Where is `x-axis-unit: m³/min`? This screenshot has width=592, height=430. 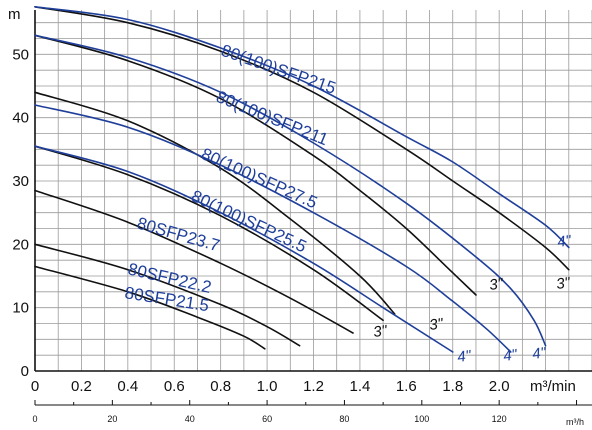 x-axis-unit: m³/min is located at coordinates (553, 386).